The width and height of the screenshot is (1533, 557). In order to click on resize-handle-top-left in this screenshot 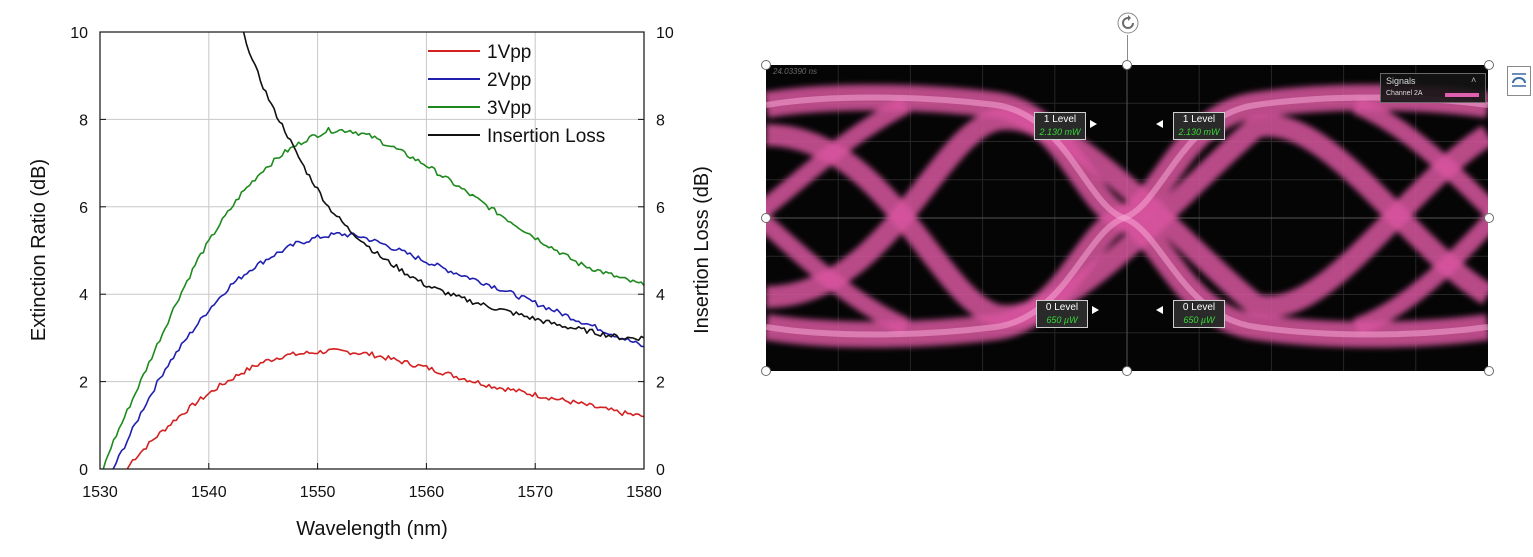, I will do `click(766, 65)`.